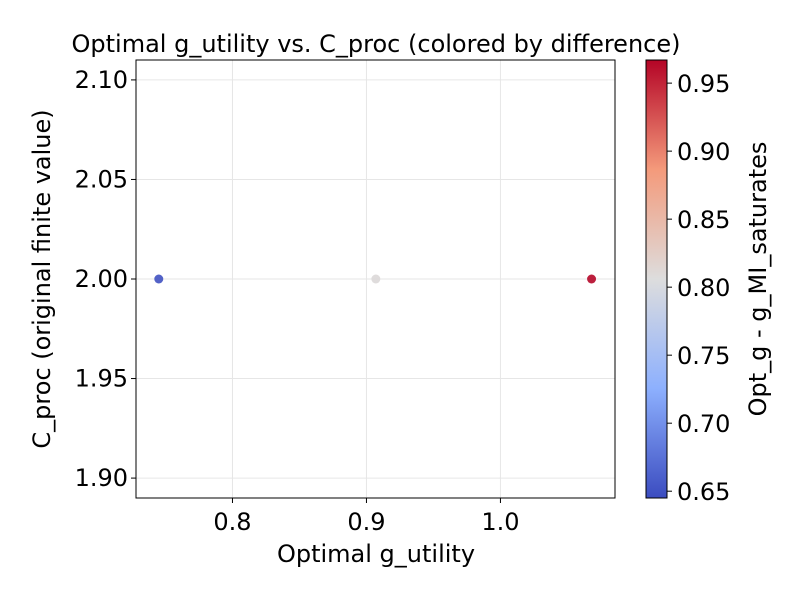  What do you see at coordinates (101, 80) in the screenshot?
I see `y-tick-label: 2.10` at bounding box center [101, 80].